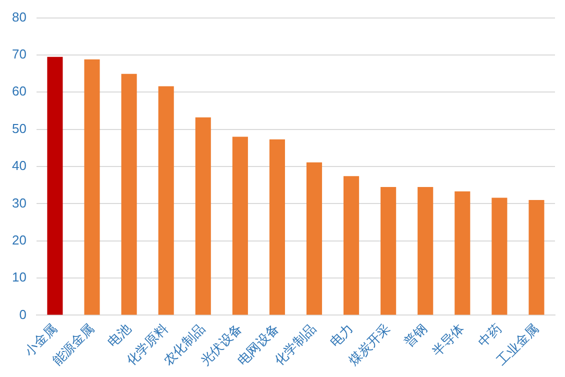 This screenshot has height=377, width=565. Describe the element at coordinates (19, 91) in the screenshot. I see `y-tick-label: 60` at that location.